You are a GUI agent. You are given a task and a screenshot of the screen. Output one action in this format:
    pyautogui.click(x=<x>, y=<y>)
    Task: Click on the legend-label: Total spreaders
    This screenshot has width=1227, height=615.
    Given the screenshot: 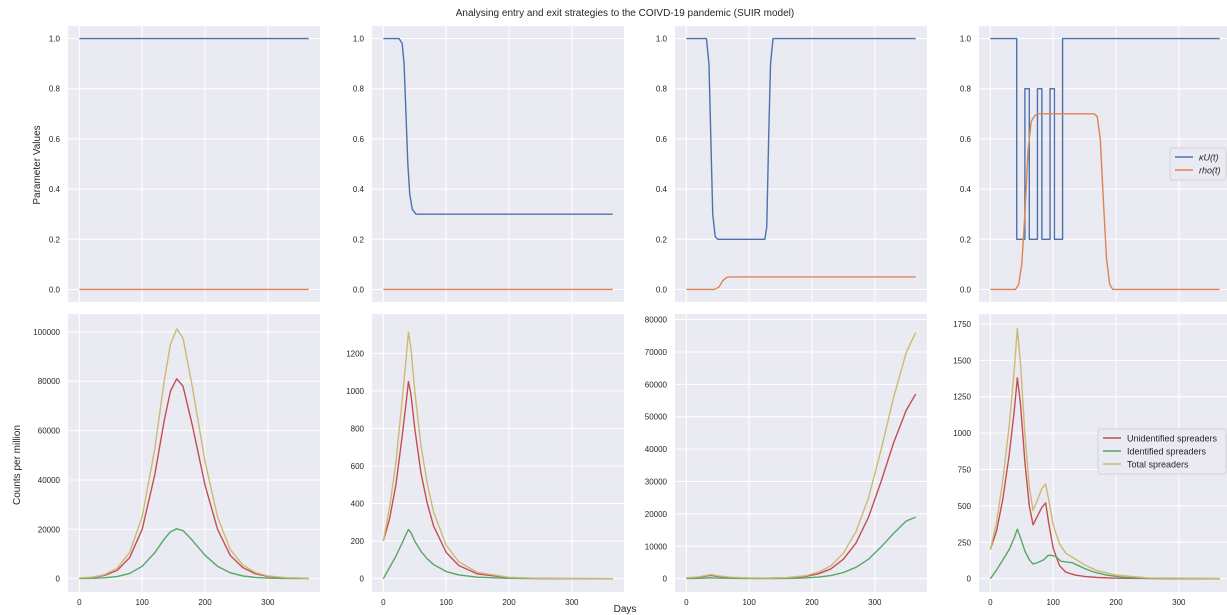 What is the action you would take?
    pyautogui.click(x=1158, y=465)
    